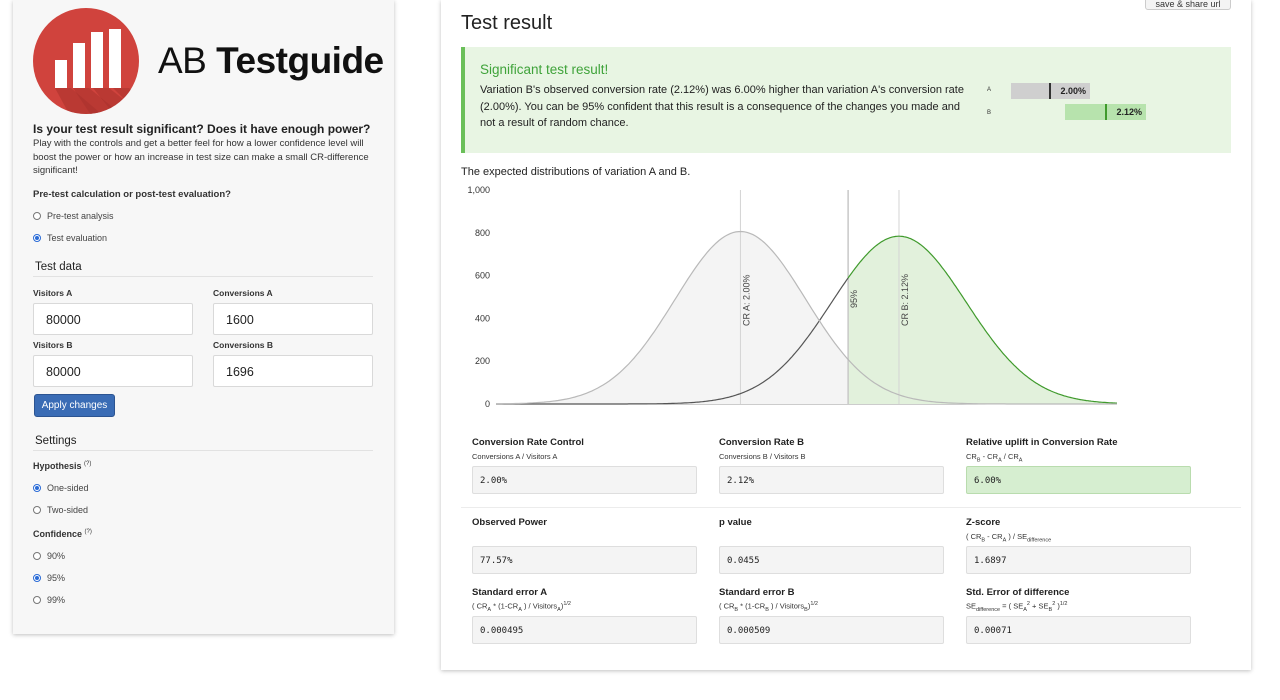 Image resolution: width=1280 pixels, height=700 pixels. I want to click on y-tick-label: 800, so click(482, 233).